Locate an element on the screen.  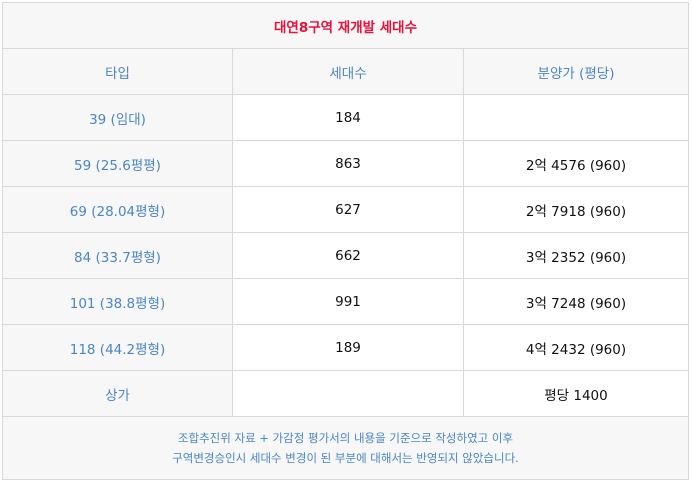
cell-units: 662 is located at coordinates (348, 255).